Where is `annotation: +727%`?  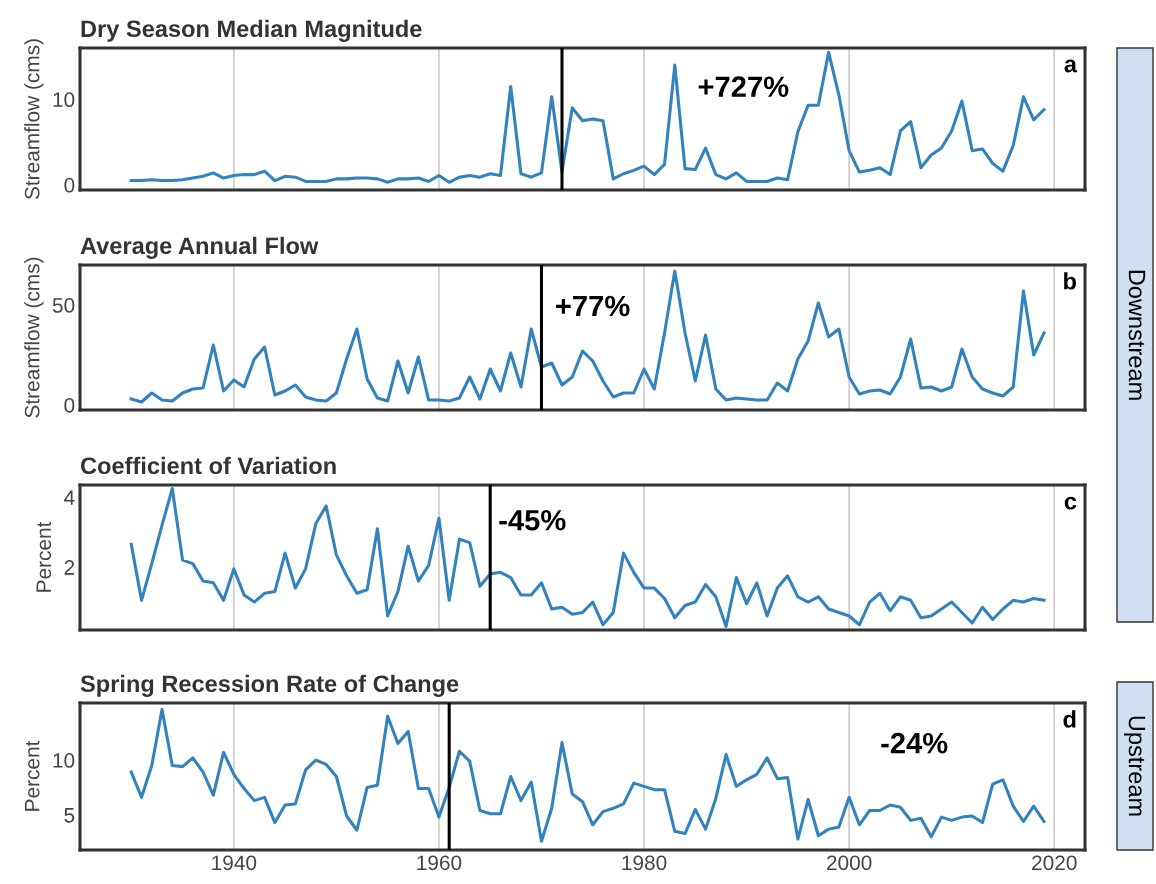 annotation: +727% is located at coordinates (743, 86).